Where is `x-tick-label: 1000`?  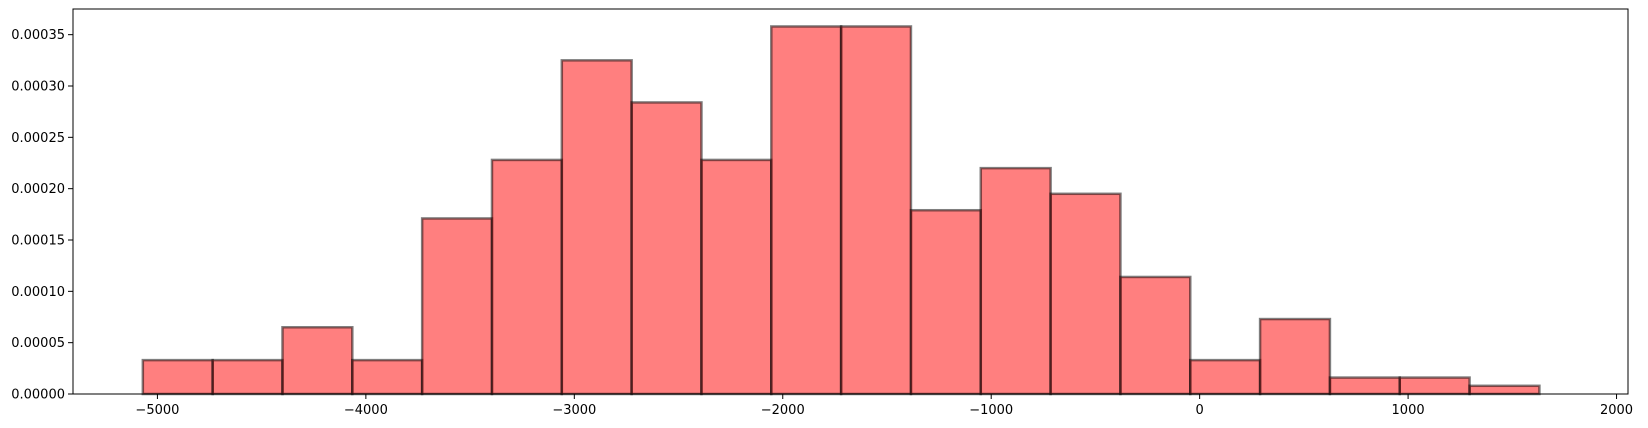 x-tick-label: 1000 is located at coordinates (1408, 410).